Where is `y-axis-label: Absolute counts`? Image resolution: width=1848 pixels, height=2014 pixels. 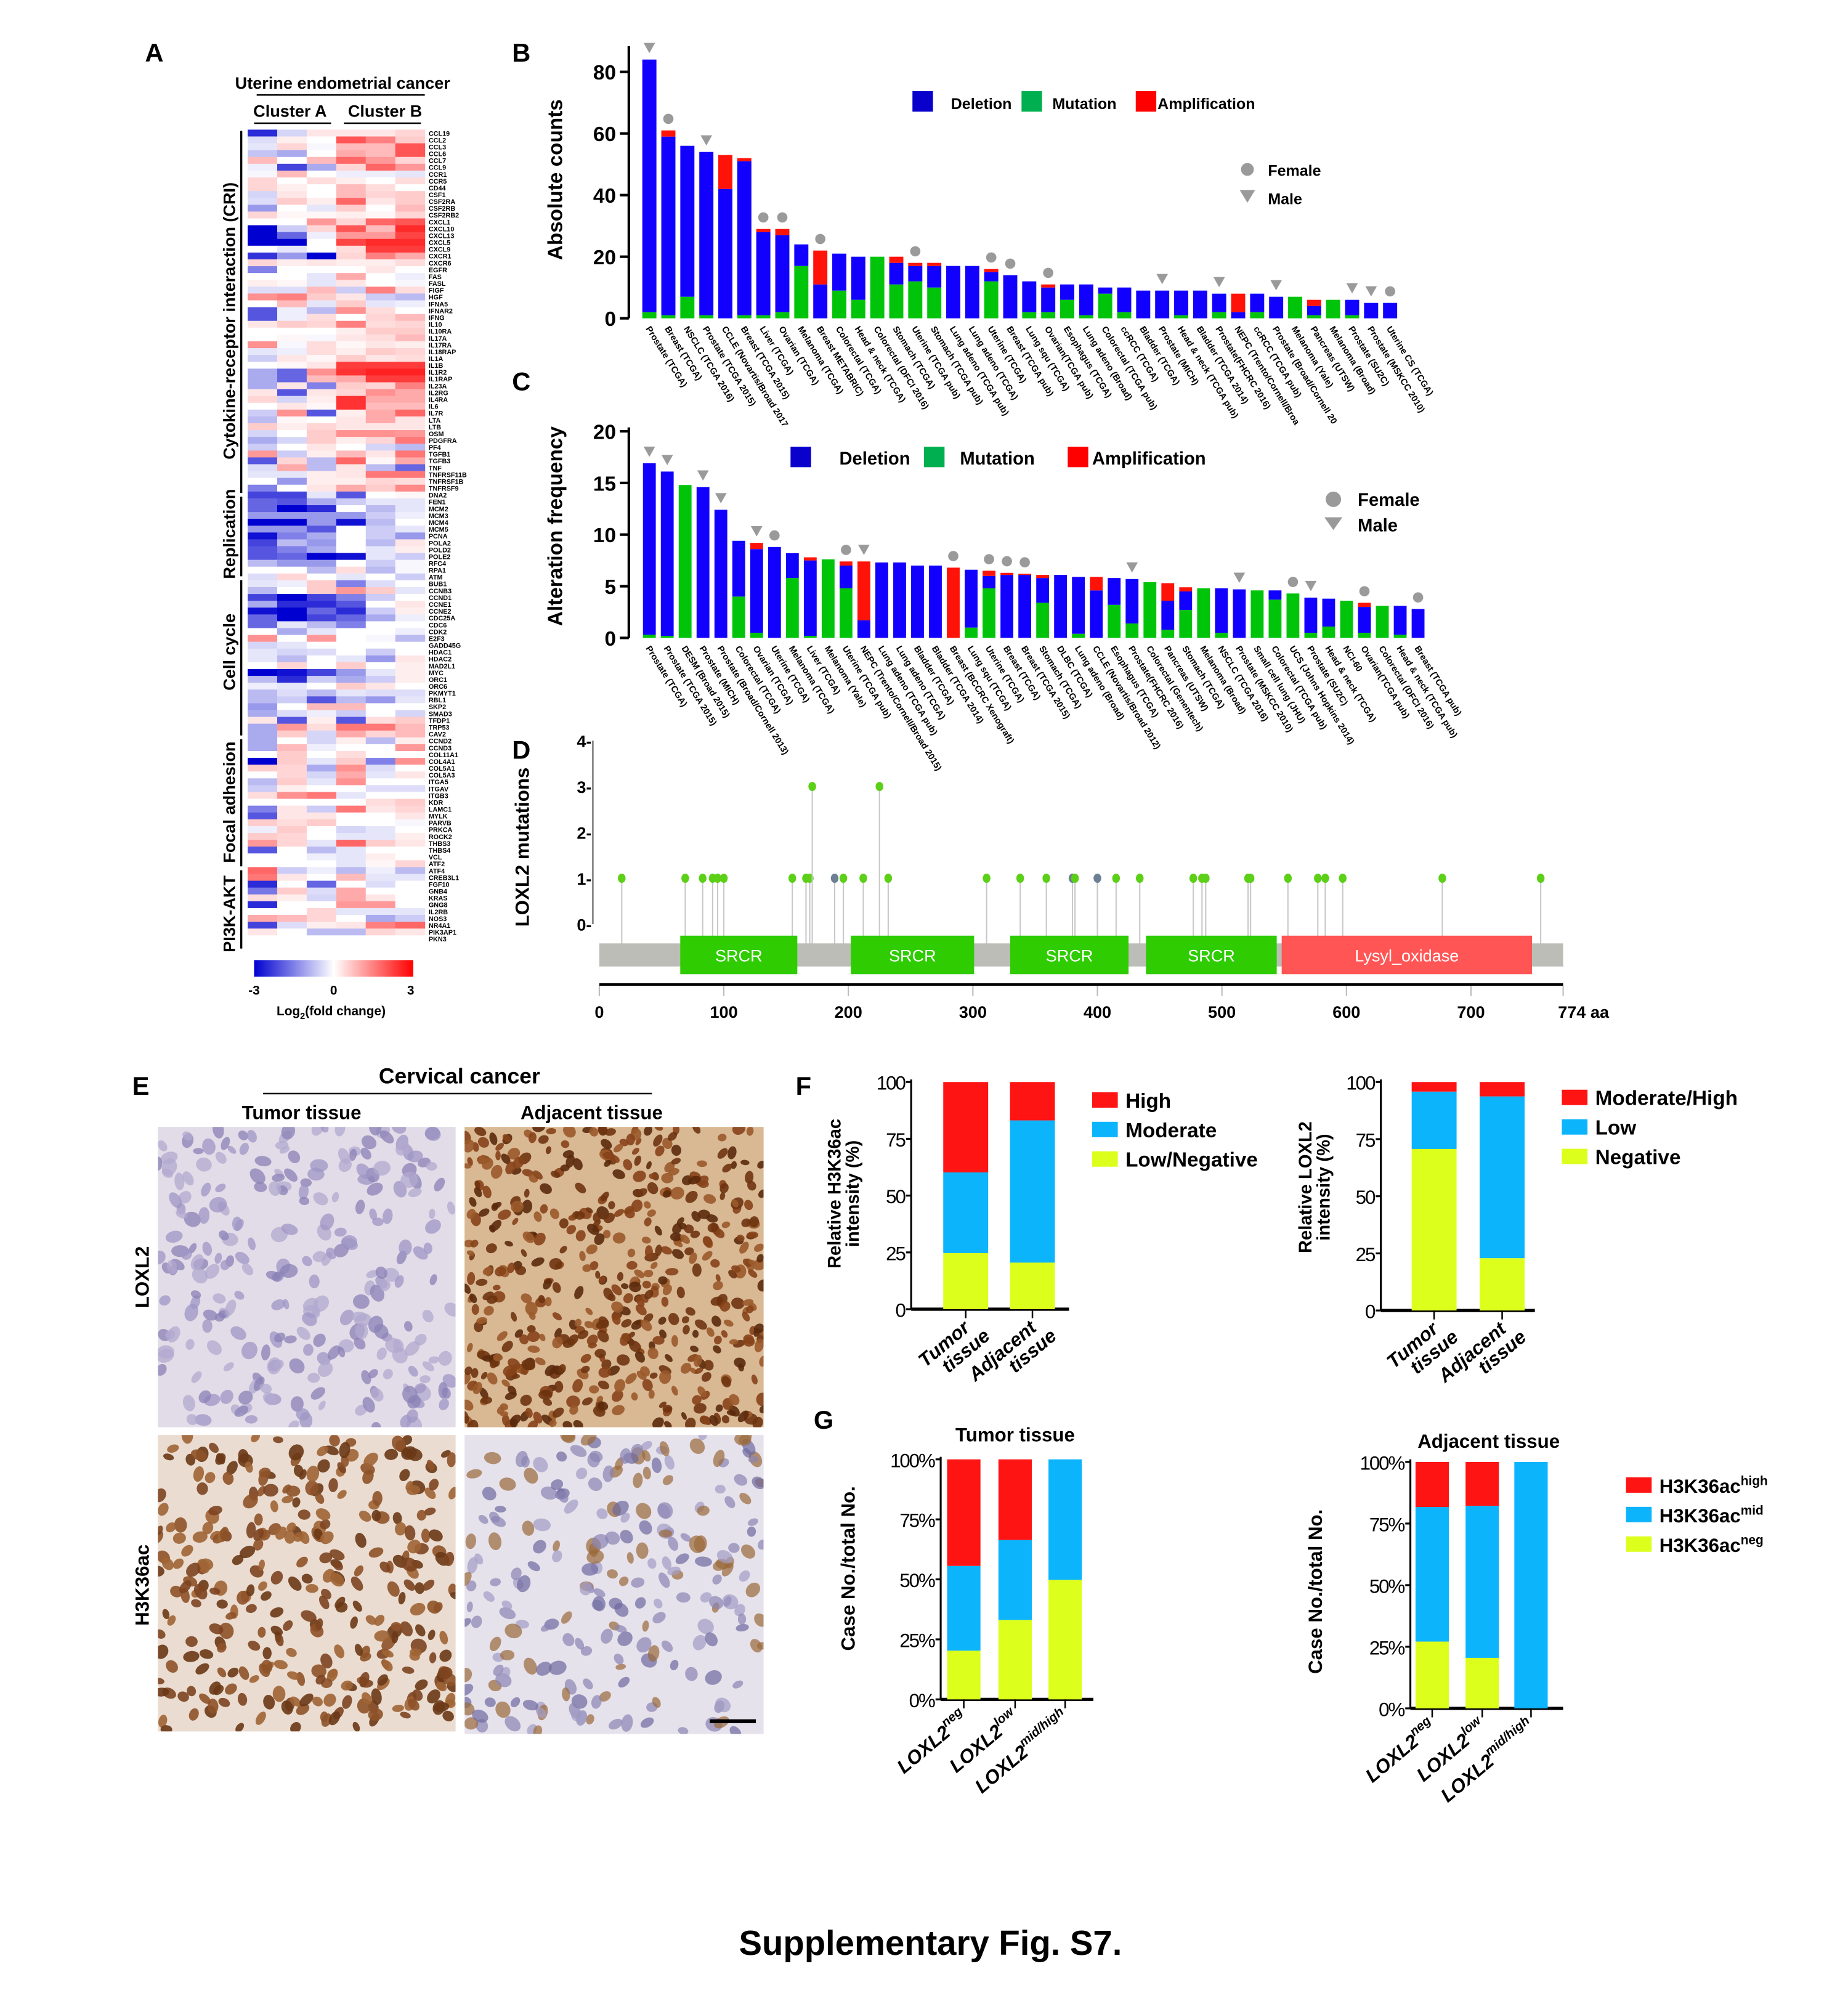
y-axis-label: Absolute counts is located at coordinates (555, 179).